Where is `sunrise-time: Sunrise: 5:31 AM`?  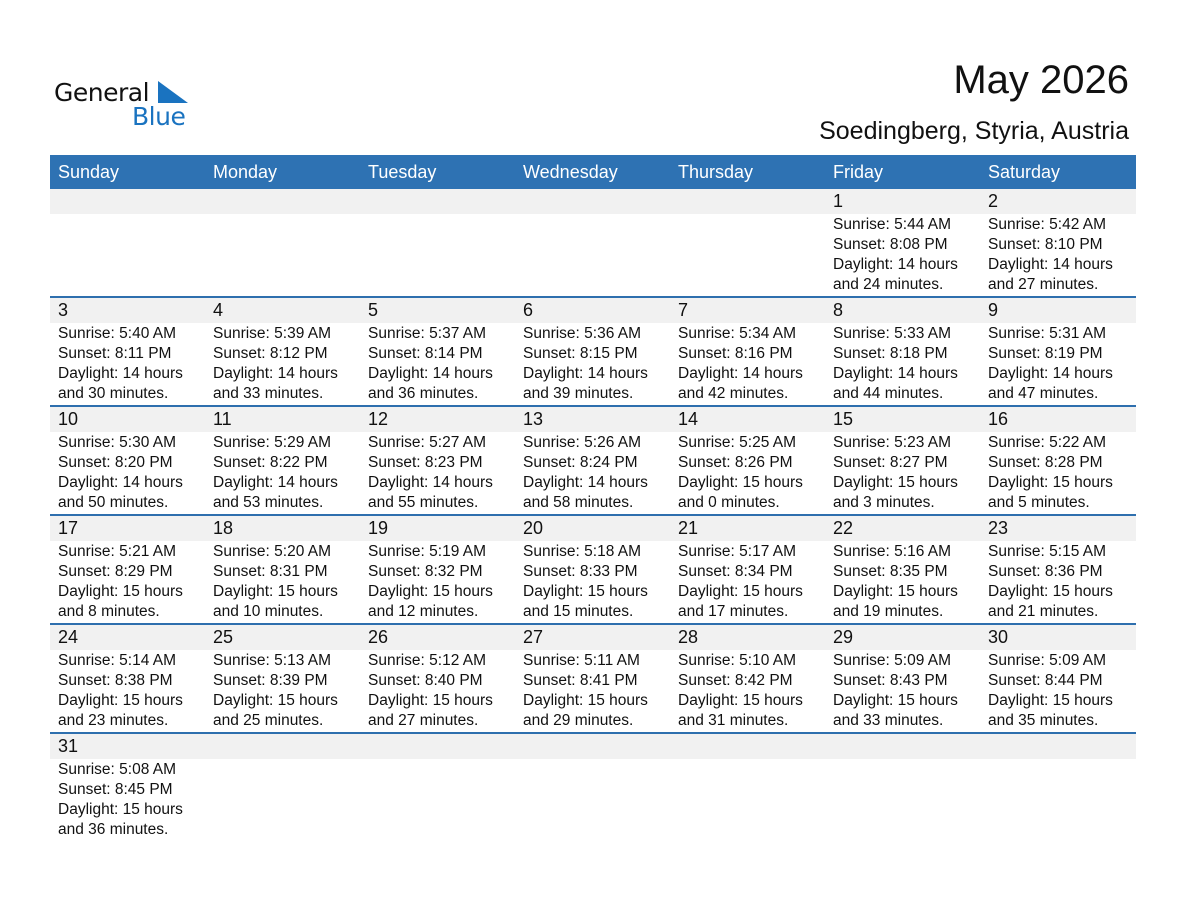
sunrise-time: Sunrise: 5:31 AM is located at coordinates (1047, 333).